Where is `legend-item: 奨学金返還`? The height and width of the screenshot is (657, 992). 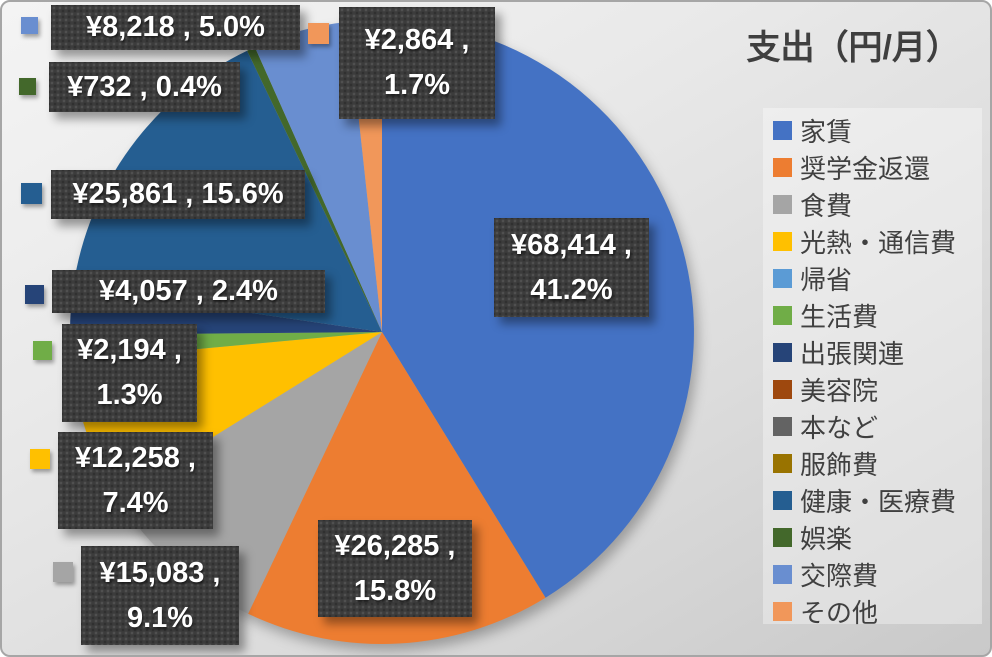
legend-item: 奨学金返還 is located at coordinates (877, 167).